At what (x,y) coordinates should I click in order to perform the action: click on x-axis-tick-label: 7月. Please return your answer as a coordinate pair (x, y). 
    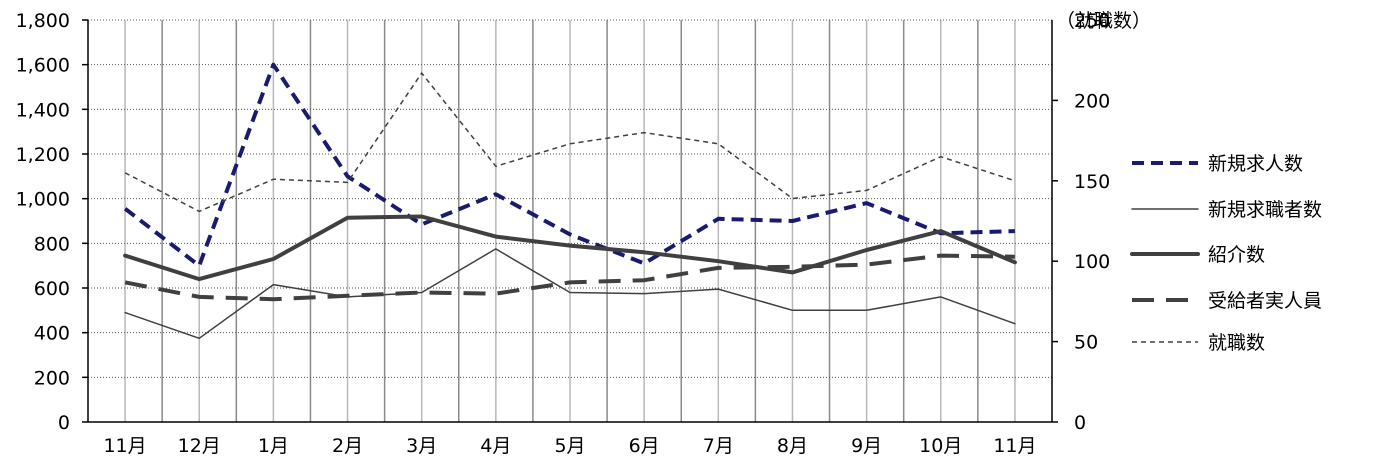
    Looking at the image, I should click on (718, 446).